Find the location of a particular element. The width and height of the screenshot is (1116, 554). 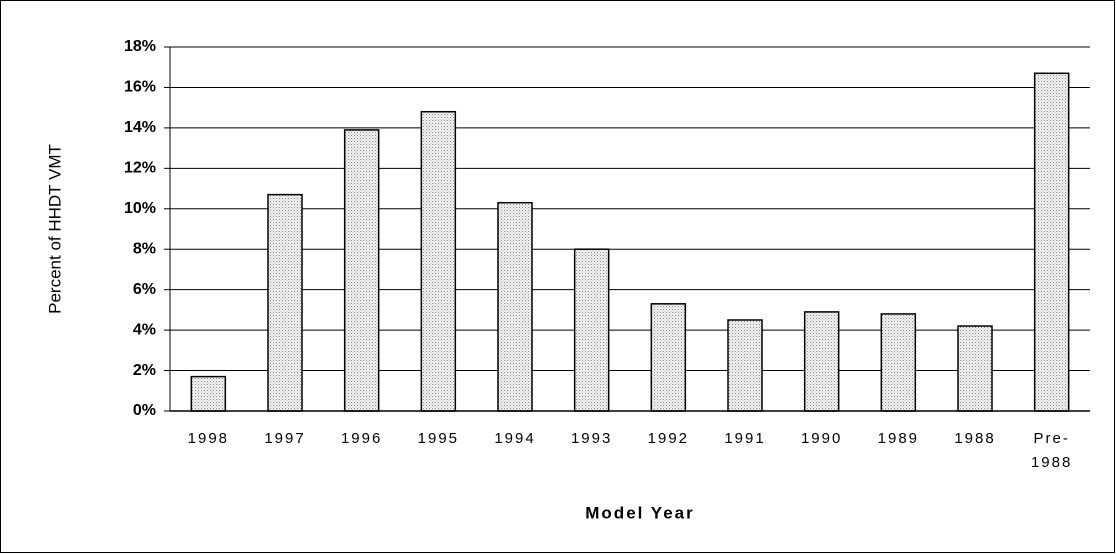

x-axis-label: Model Year is located at coordinates (639, 512).